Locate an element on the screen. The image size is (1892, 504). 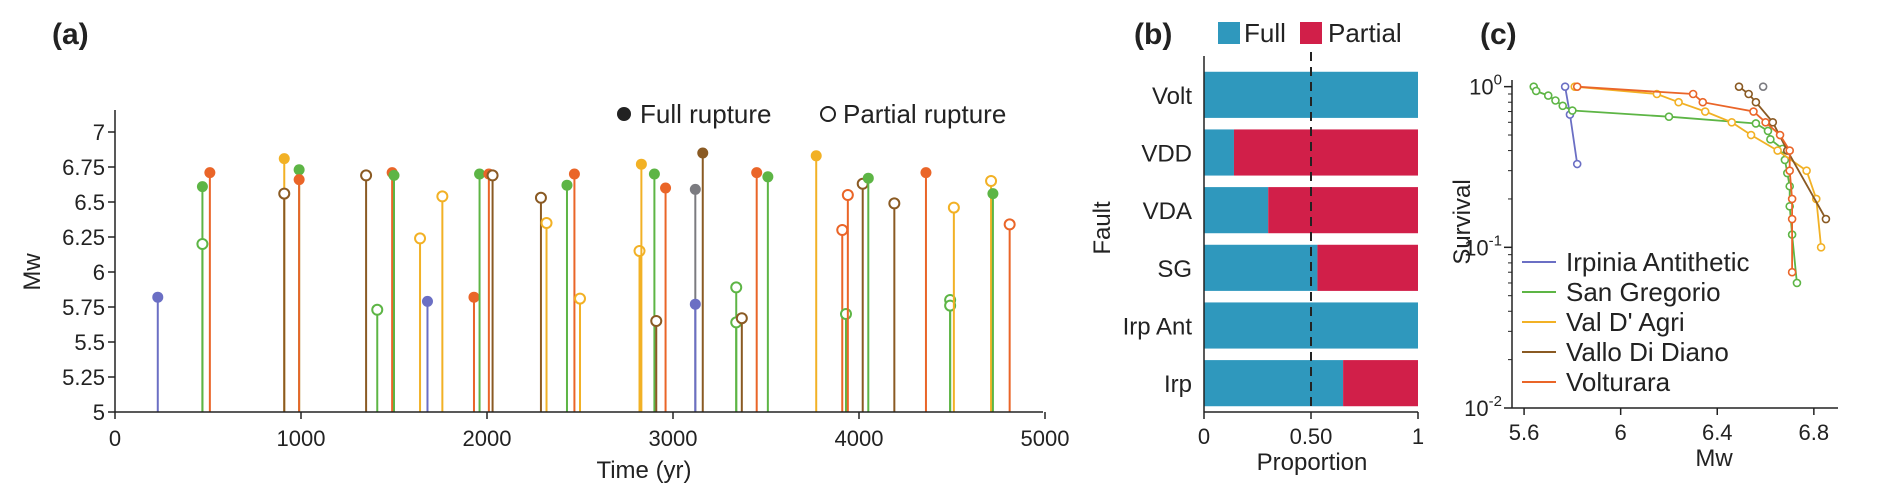
legend-full-label: Full rupture is located at coordinates (706, 114).